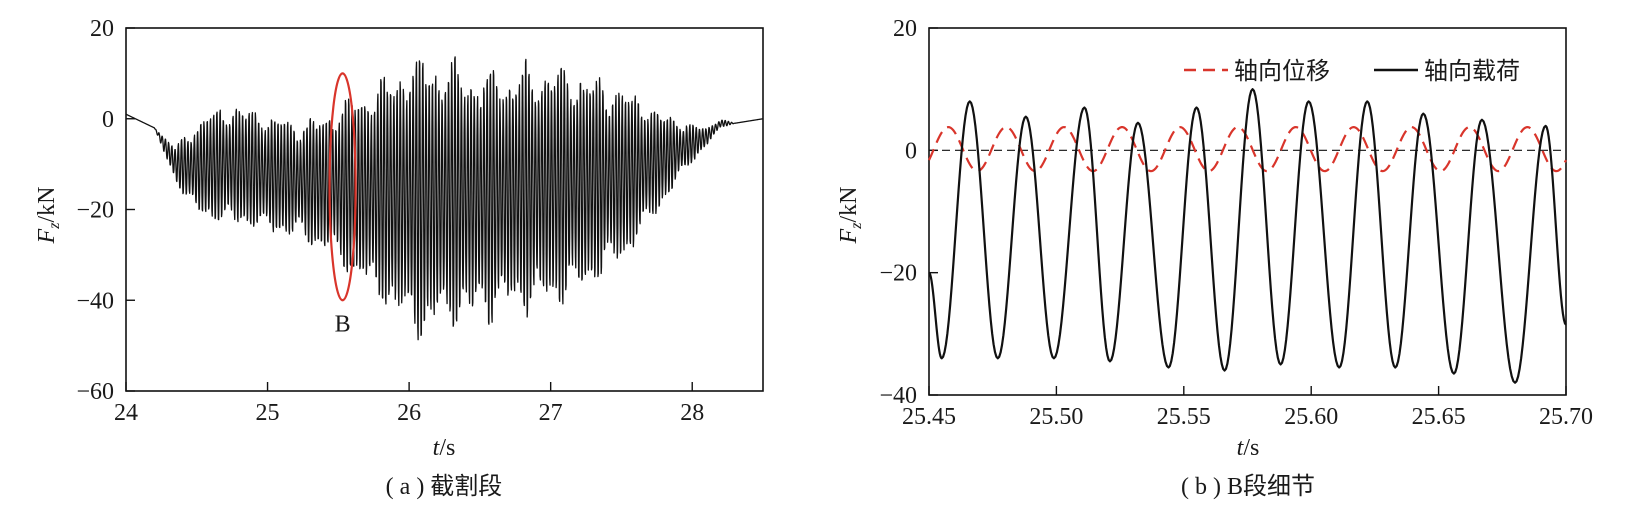  What do you see at coordinates (911, 151) in the screenshot?
I see `y-tick-label-b: 0` at bounding box center [911, 151].